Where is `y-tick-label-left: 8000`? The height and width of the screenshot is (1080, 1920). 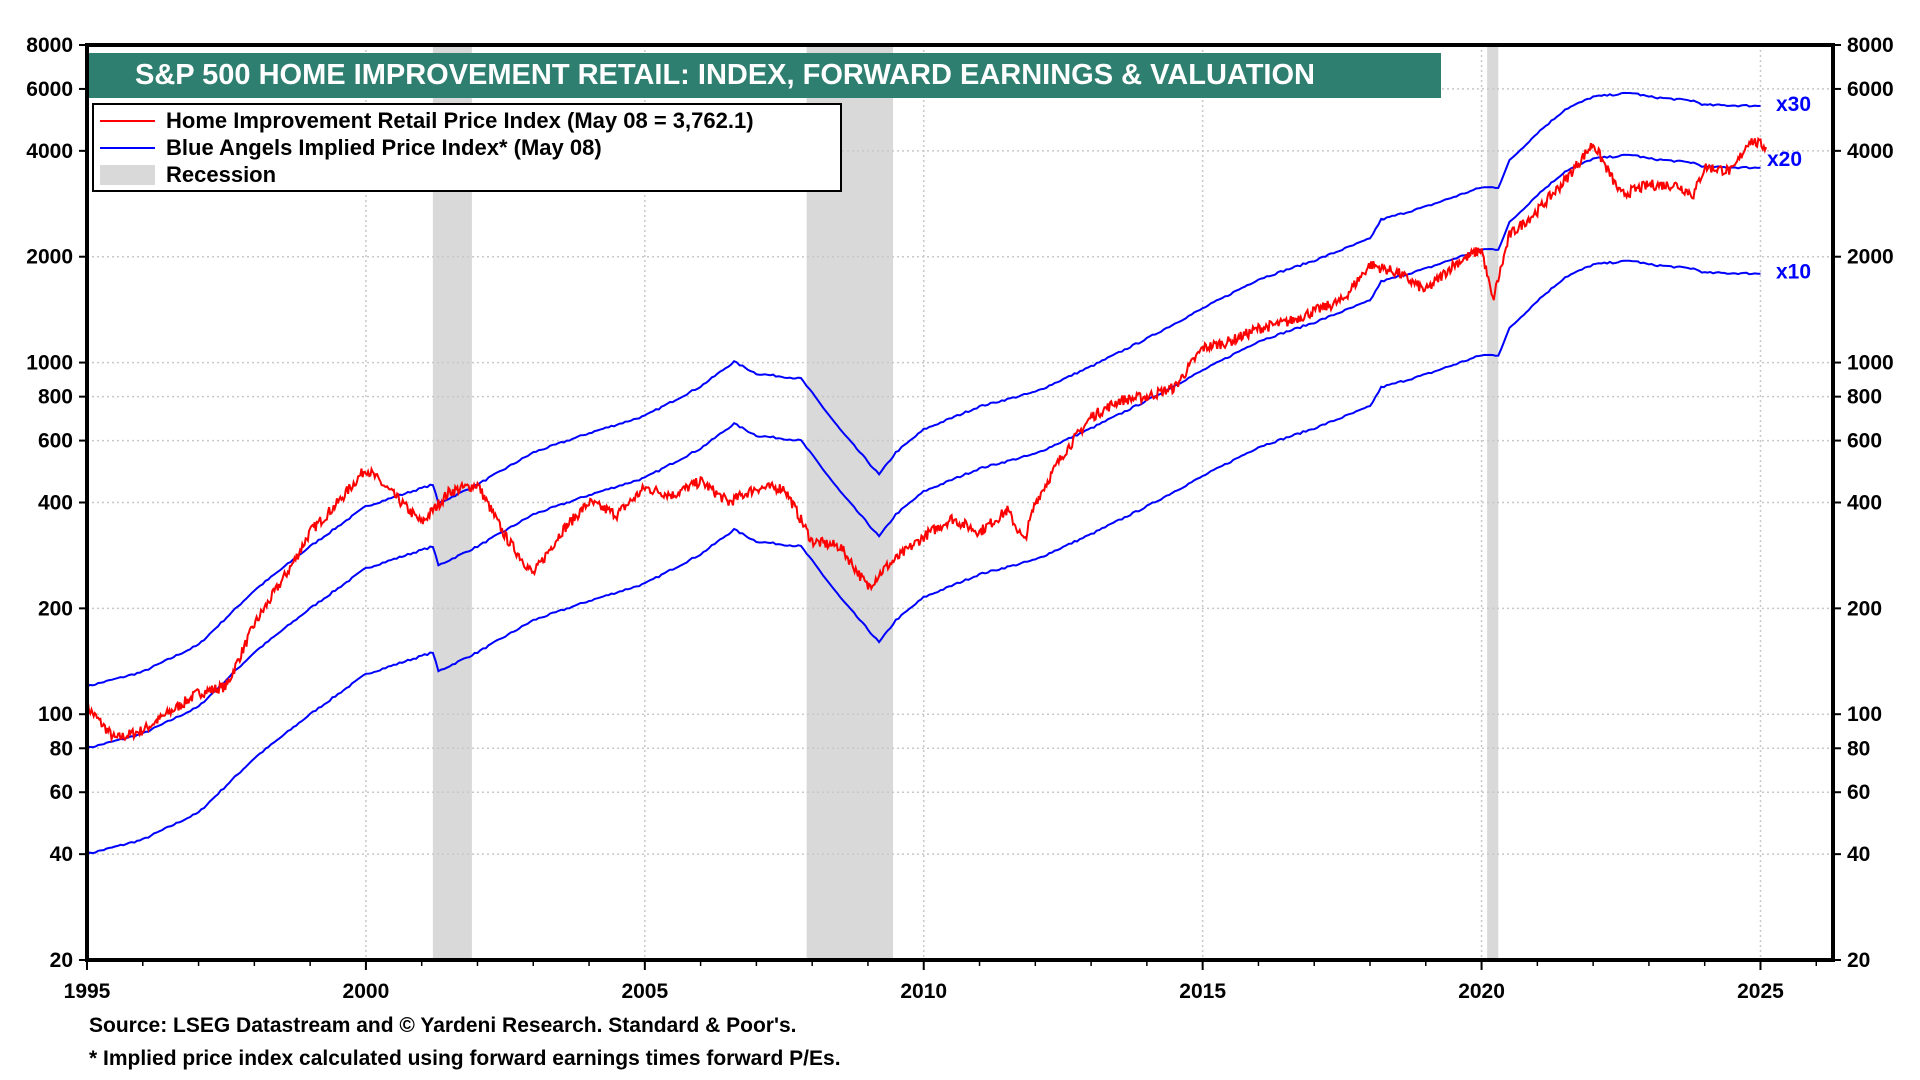 y-tick-label-left: 8000 is located at coordinates (49, 45).